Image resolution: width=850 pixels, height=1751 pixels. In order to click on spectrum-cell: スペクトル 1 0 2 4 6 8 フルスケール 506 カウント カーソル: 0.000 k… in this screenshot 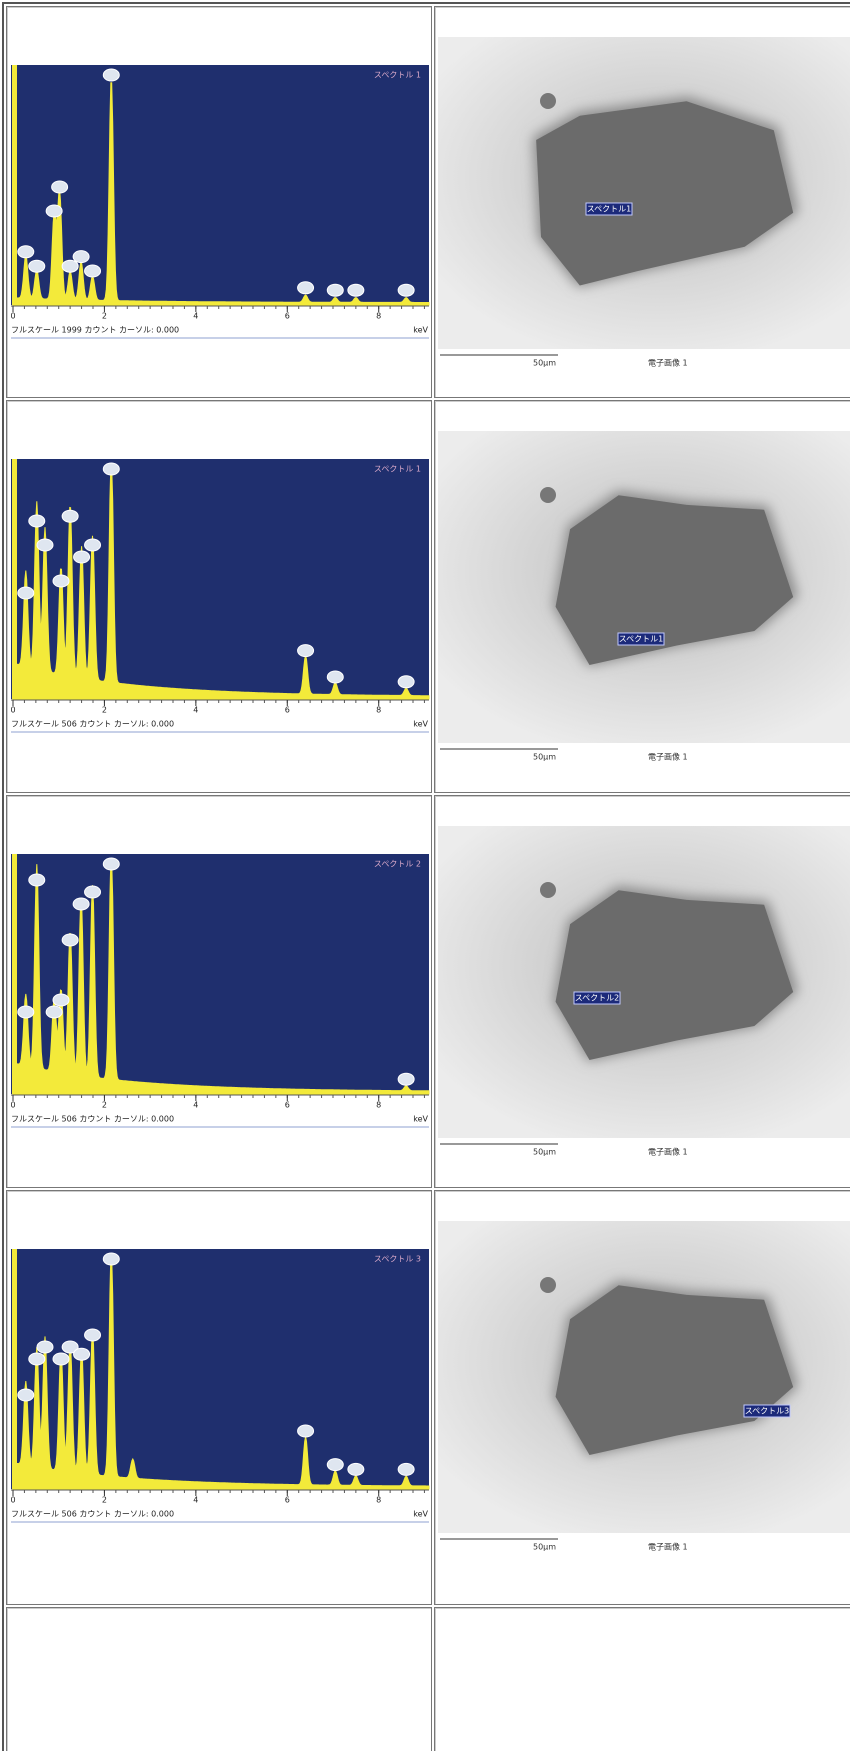, I will do `click(219, 596)`.